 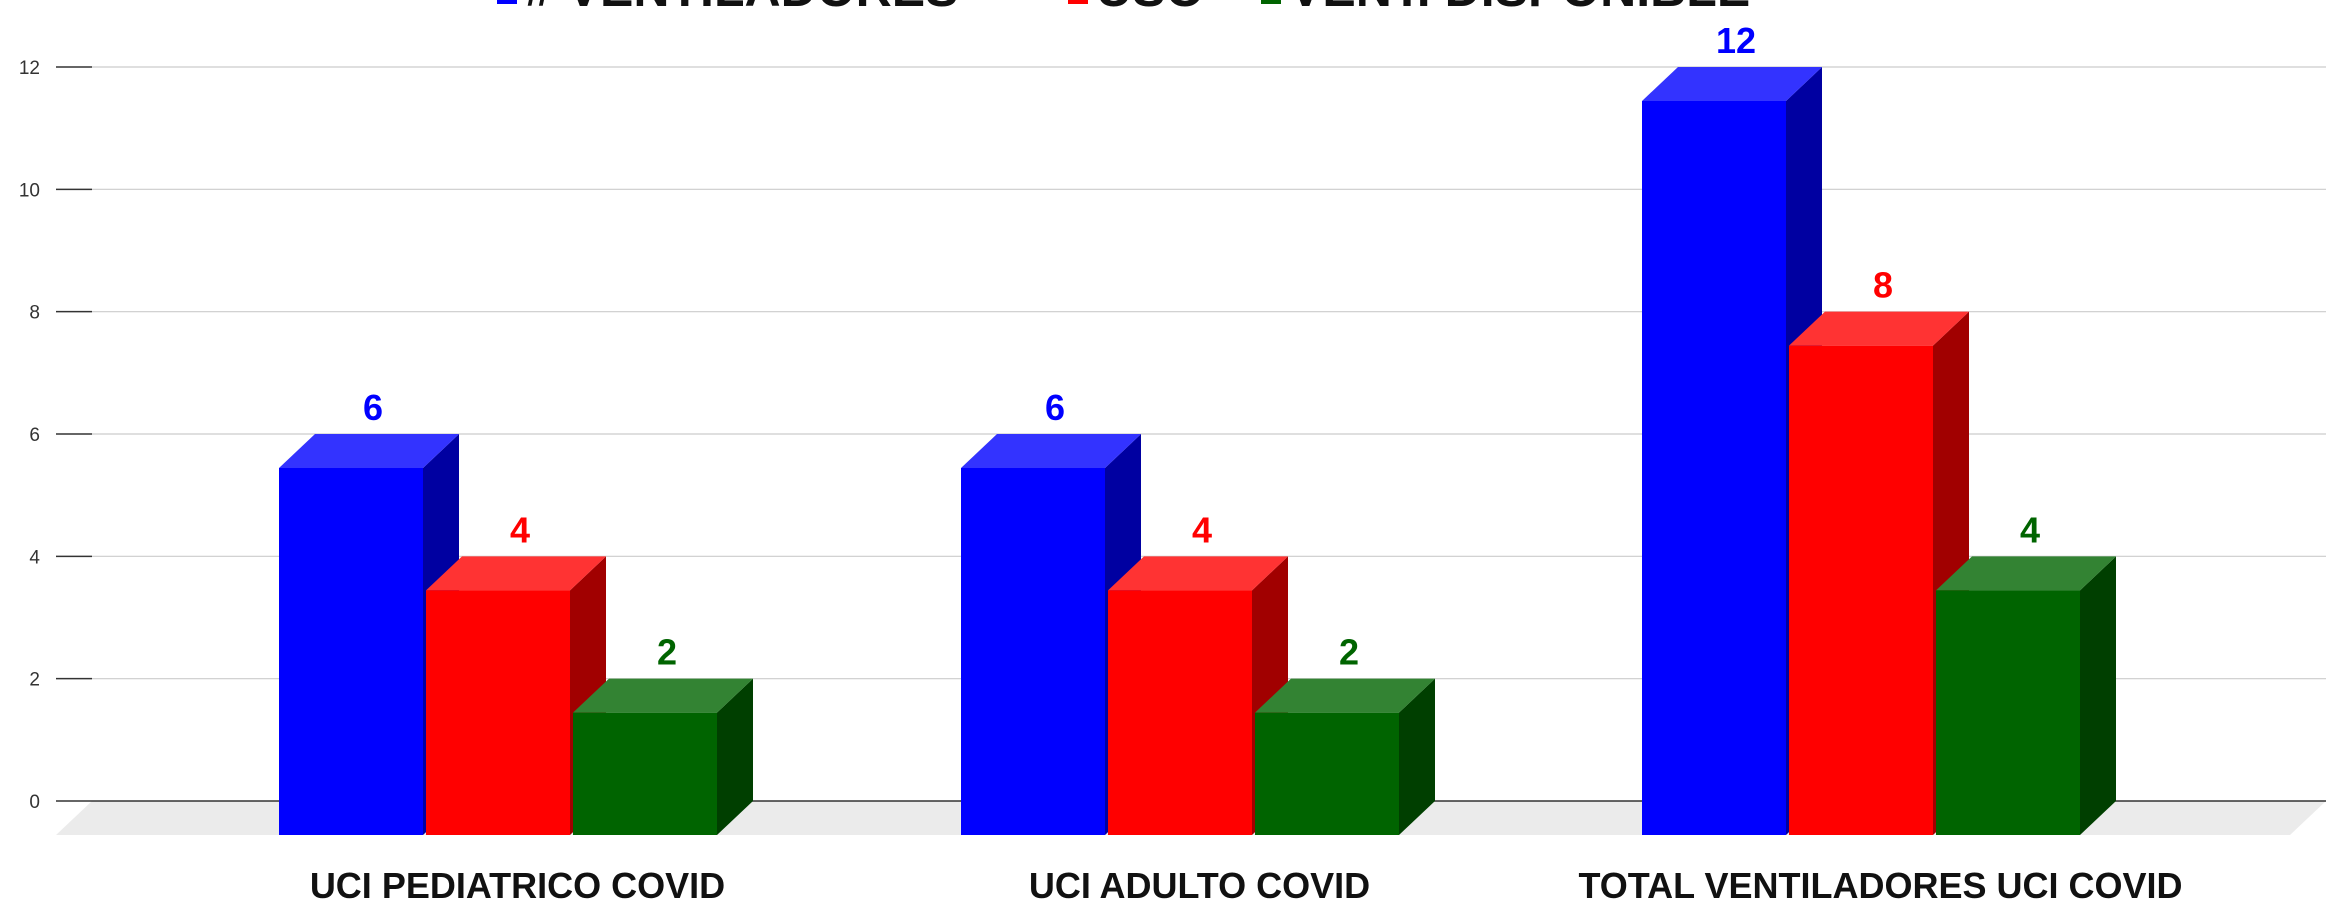 I want to click on y-tick-label: 4, so click(x=34, y=557).